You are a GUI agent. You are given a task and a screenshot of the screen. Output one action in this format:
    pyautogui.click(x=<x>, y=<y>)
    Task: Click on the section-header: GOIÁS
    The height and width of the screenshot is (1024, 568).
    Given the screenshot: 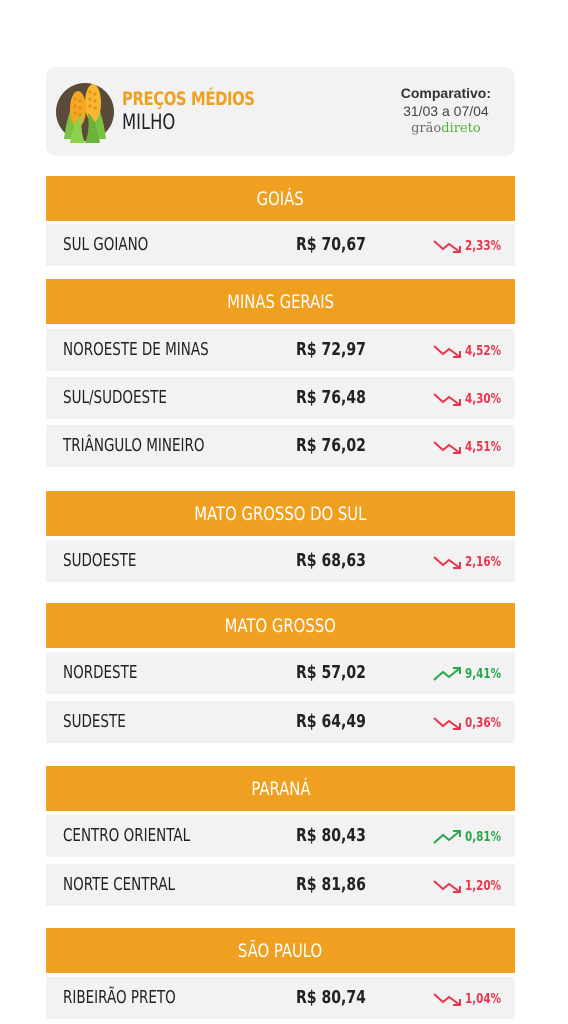 What is the action you would take?
    pyautogui.click(x=280, y=198)
    